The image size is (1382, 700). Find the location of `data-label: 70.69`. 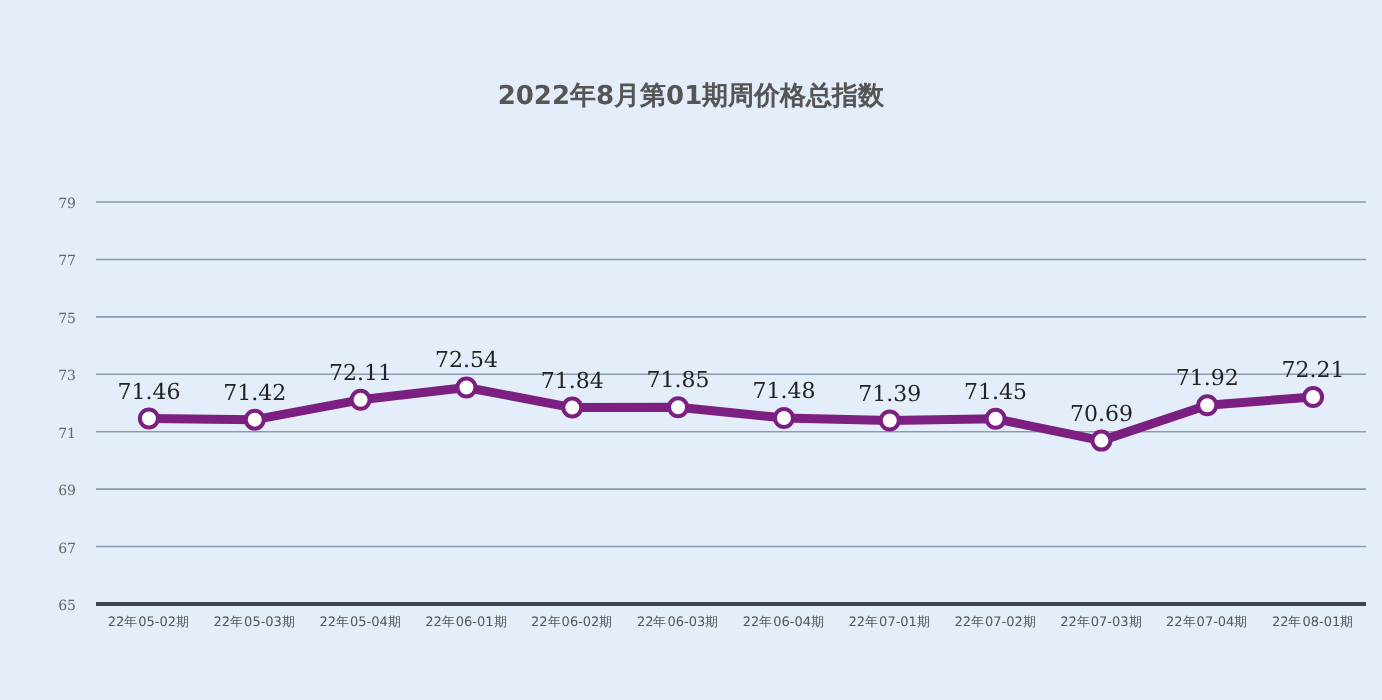

data-label: 70.69 is located at coordinates (1101, 413).